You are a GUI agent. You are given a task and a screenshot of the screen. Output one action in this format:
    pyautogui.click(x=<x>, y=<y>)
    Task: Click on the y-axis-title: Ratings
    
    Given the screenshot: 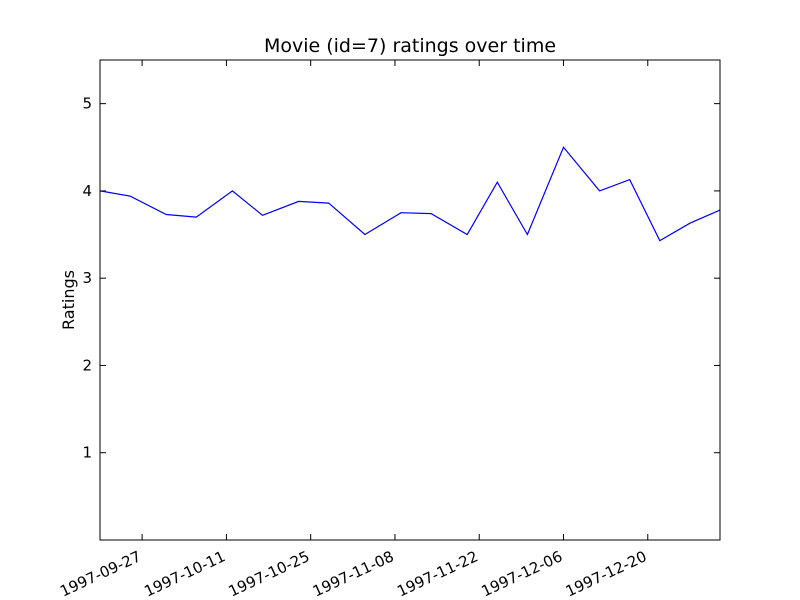 What is the action you would take?
    pyautogui.click(x=68, y=300)
    